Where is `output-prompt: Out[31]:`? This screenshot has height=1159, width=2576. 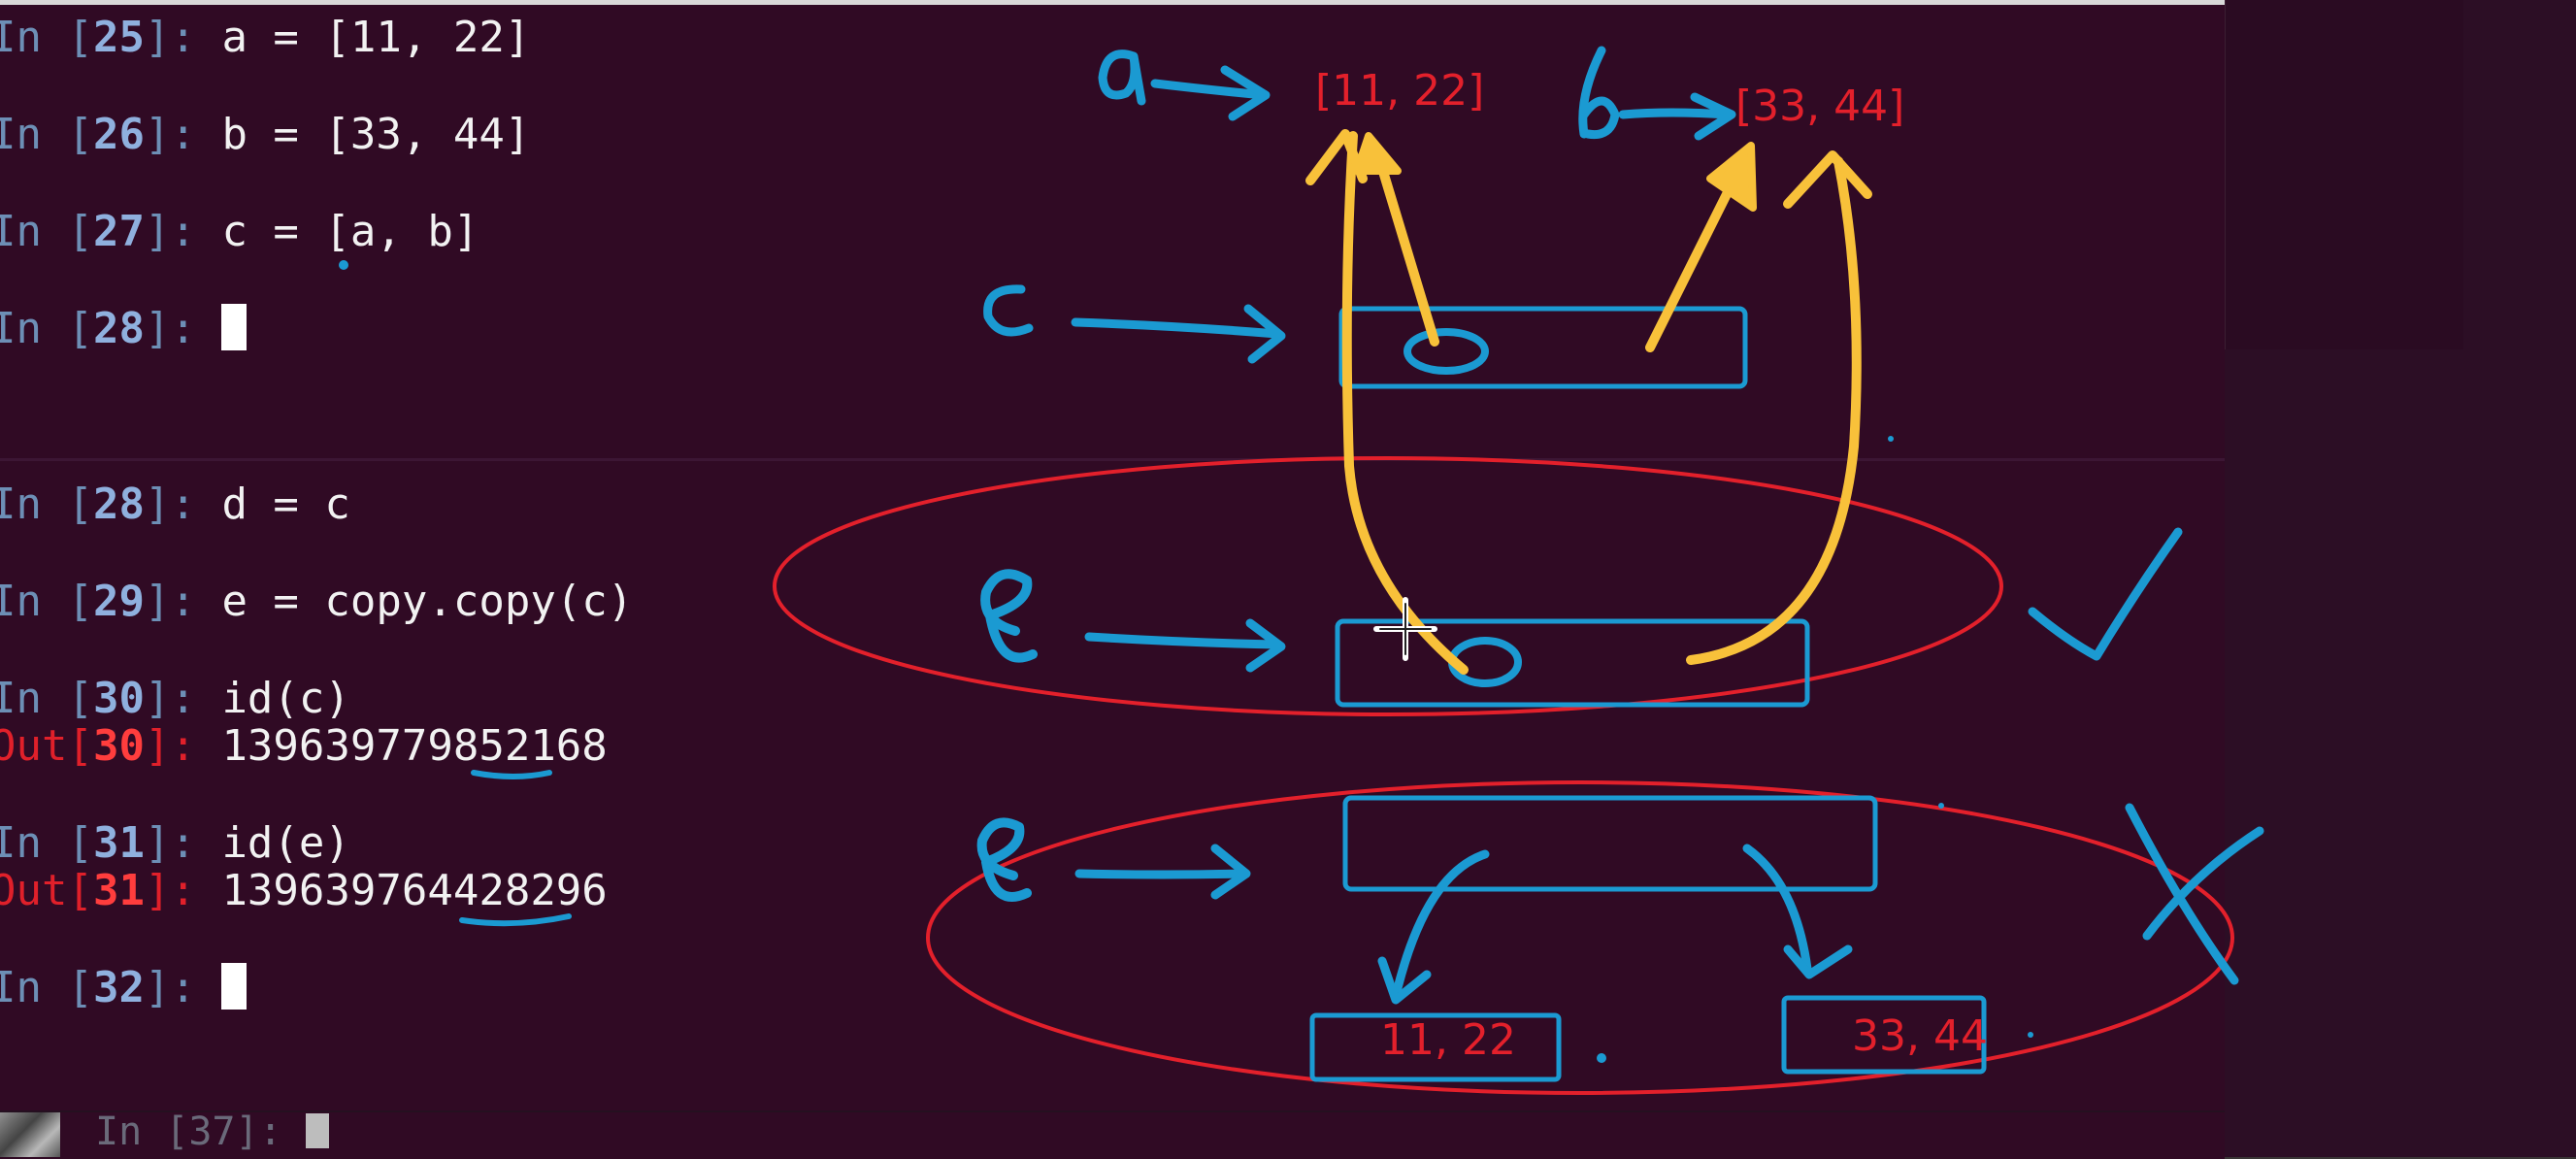 output-prompt: Out[31]: is located at coordinates (111, 890).